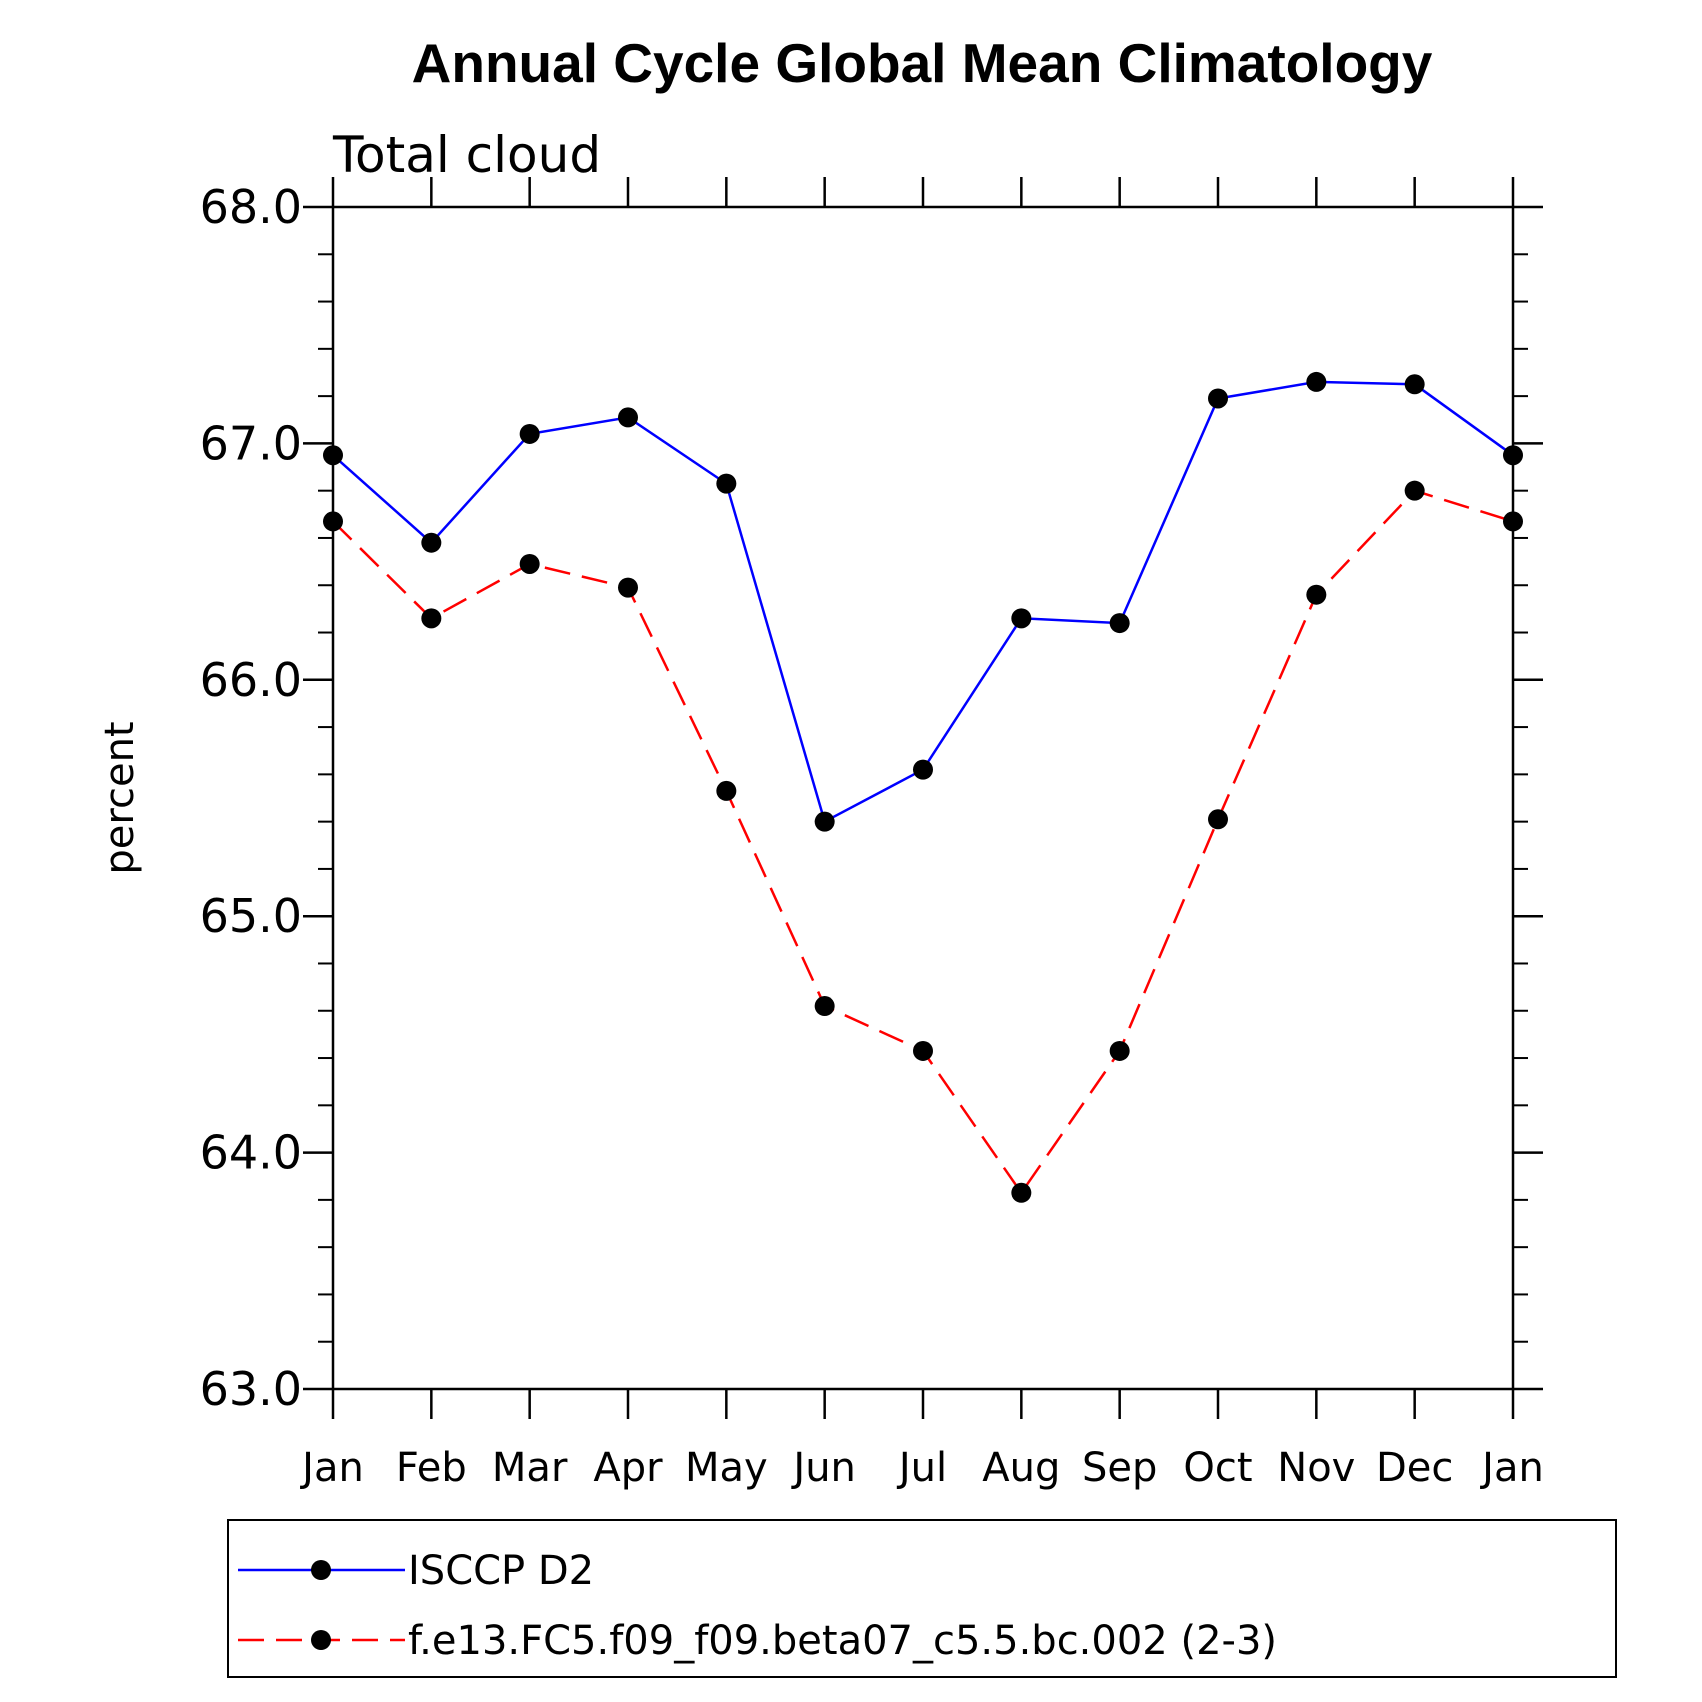 The width and height of the screenshot is (1702, 1702). Describe the element at coordinates (1217, 1468) in the screenshot. I see `x-tick-label: Oct` at that location.